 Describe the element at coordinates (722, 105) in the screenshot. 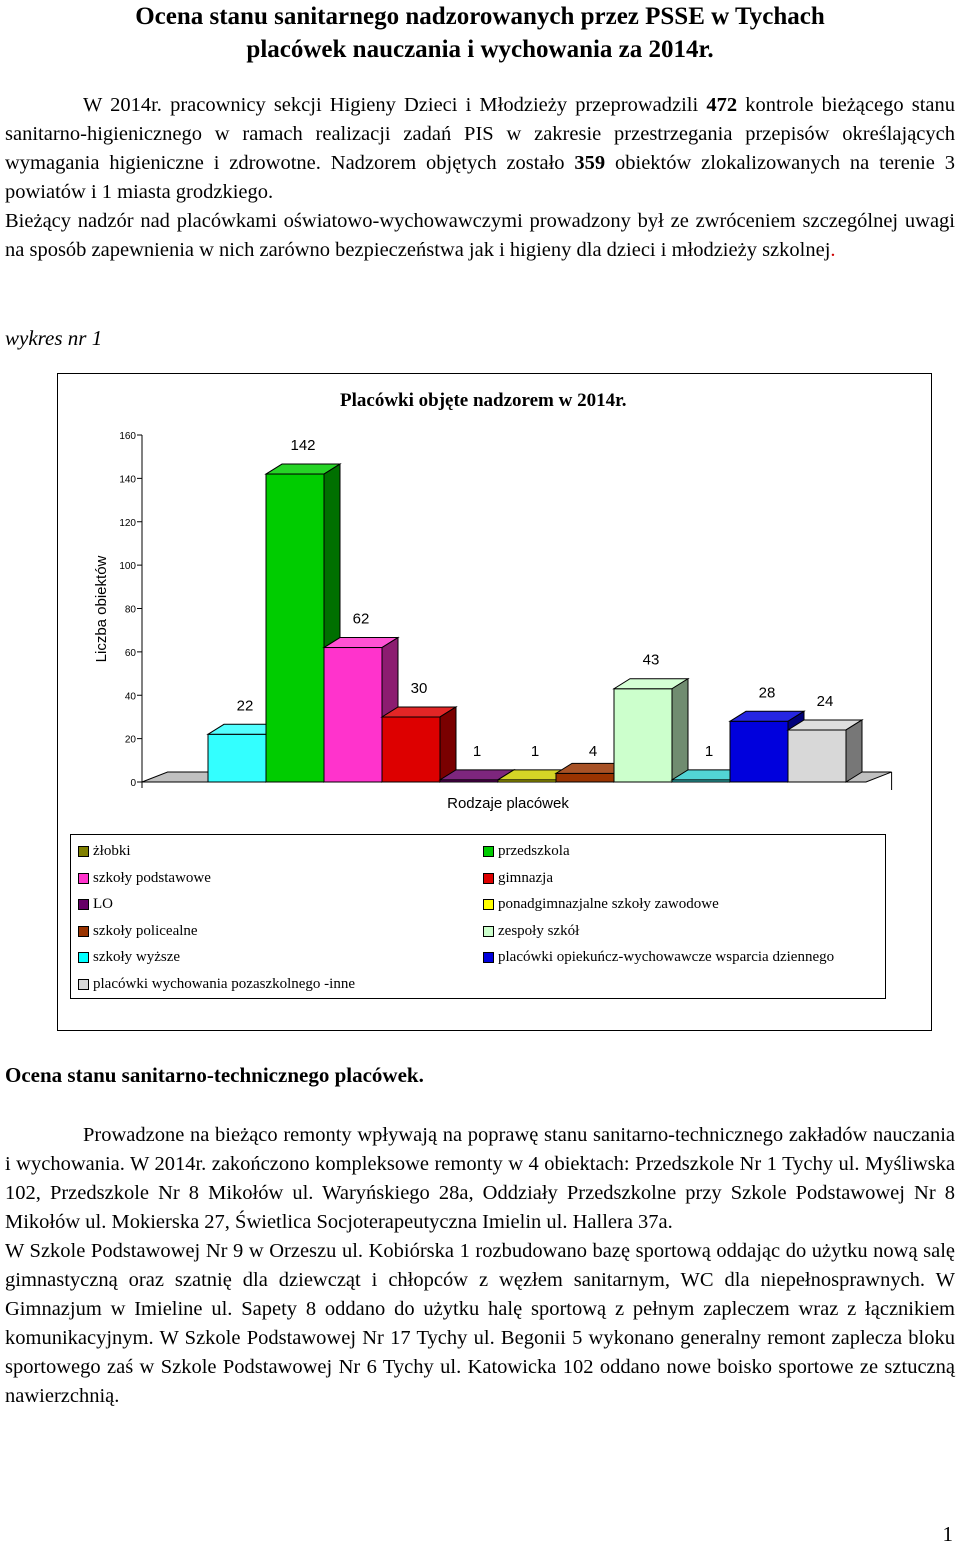

I see `controls-count: 472` at that location.